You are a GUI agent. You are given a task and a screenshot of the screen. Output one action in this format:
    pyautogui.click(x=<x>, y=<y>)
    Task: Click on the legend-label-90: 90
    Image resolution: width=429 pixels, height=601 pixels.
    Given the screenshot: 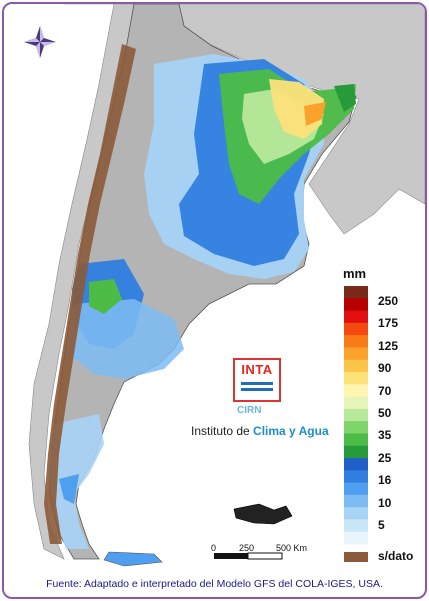 What is the action you would take?
    pyautogui.click(x=385, y=368)
    